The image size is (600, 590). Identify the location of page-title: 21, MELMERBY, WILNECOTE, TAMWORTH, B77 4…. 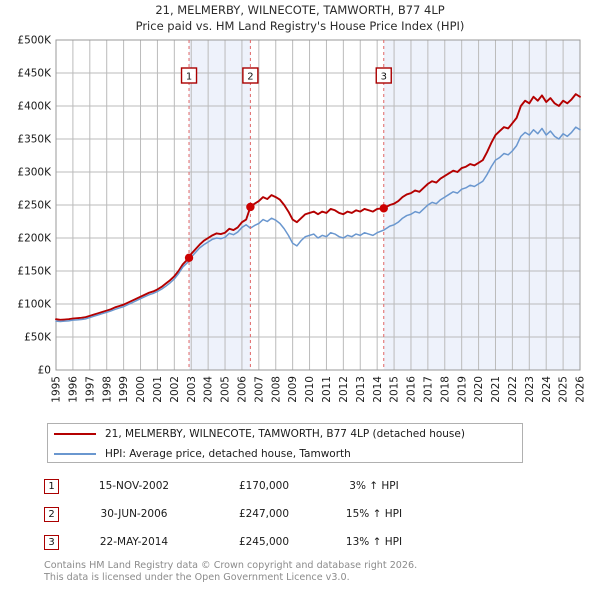
(300, 10).